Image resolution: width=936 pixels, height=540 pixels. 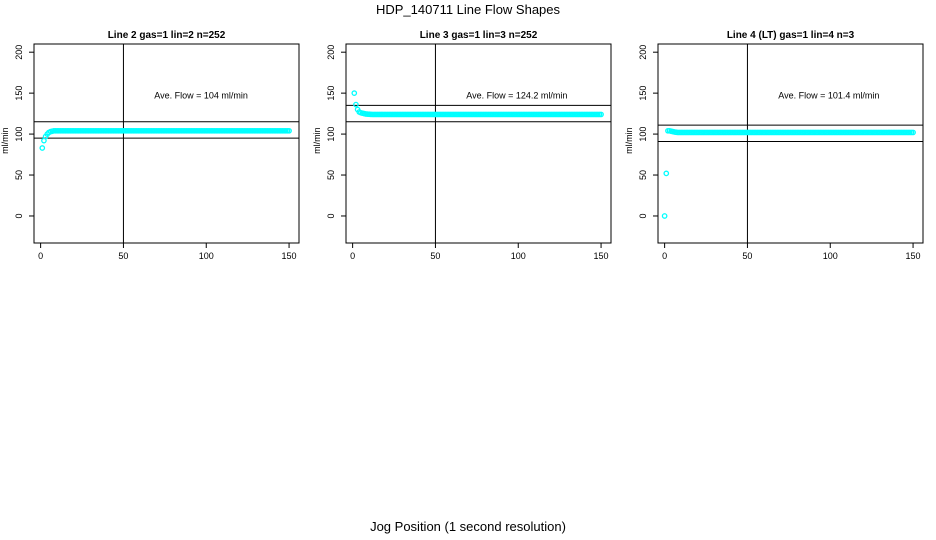 I want to click on average-flow-annotation: Ave. Flow = 101.4 ml/min, so click(x=828, y=96).